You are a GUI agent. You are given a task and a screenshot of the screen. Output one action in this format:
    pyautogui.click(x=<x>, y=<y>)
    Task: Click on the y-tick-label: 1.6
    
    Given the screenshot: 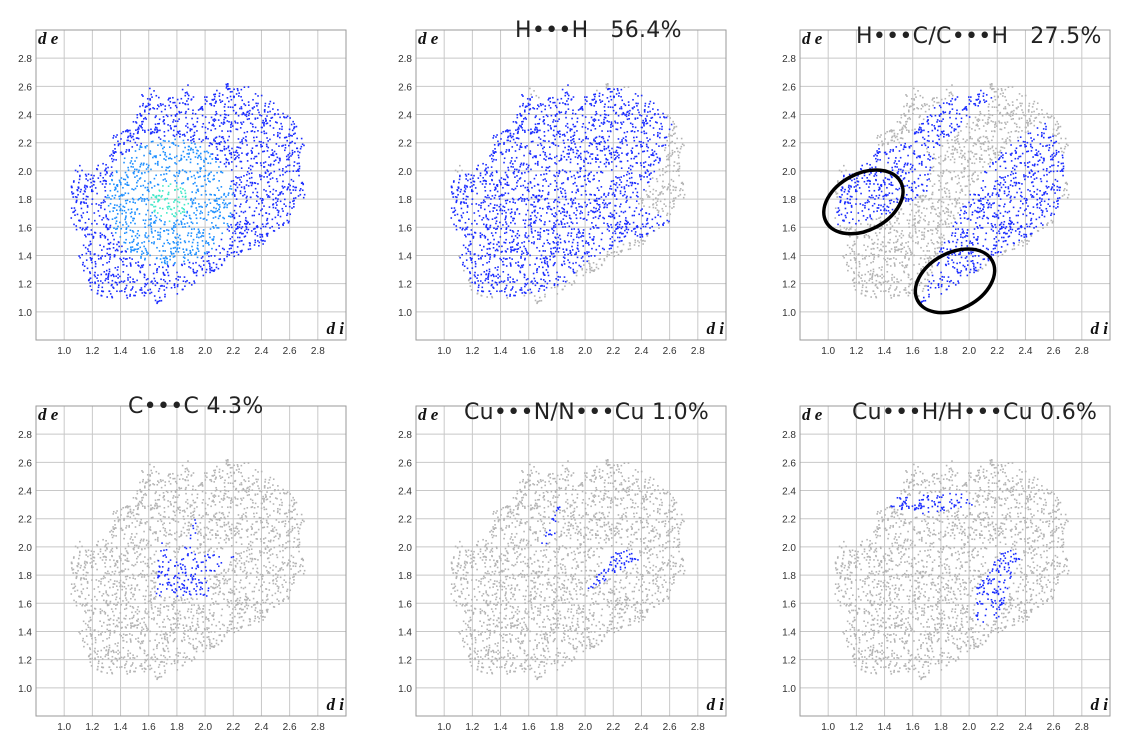 What is the action you would take?
    pyautogui.click(x=405, y=228)
    